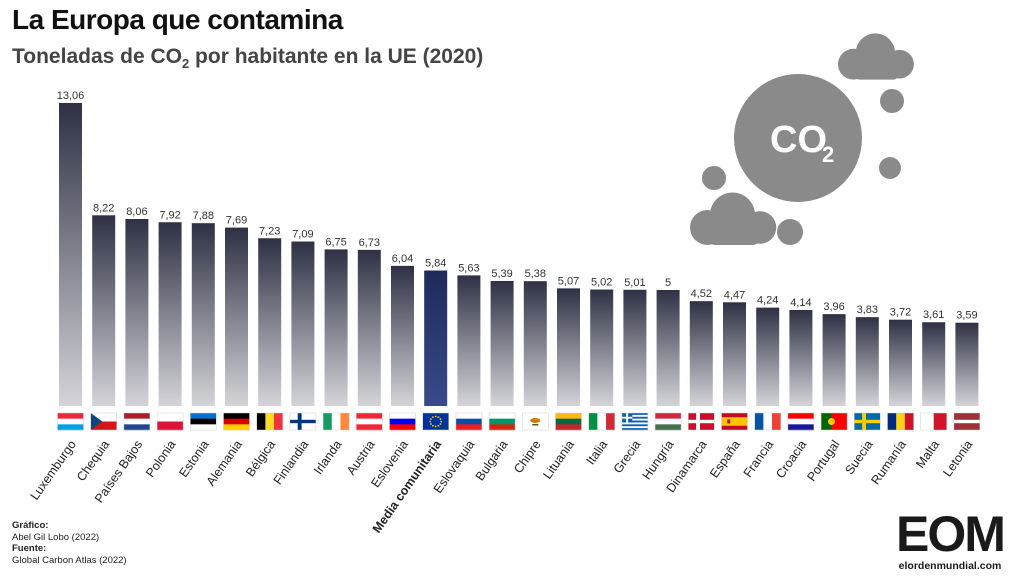 The image size is (1024, 576). Describe the element at coordinates (435, 264) in the screenshot. I see `value-label: 5,84` at that location.